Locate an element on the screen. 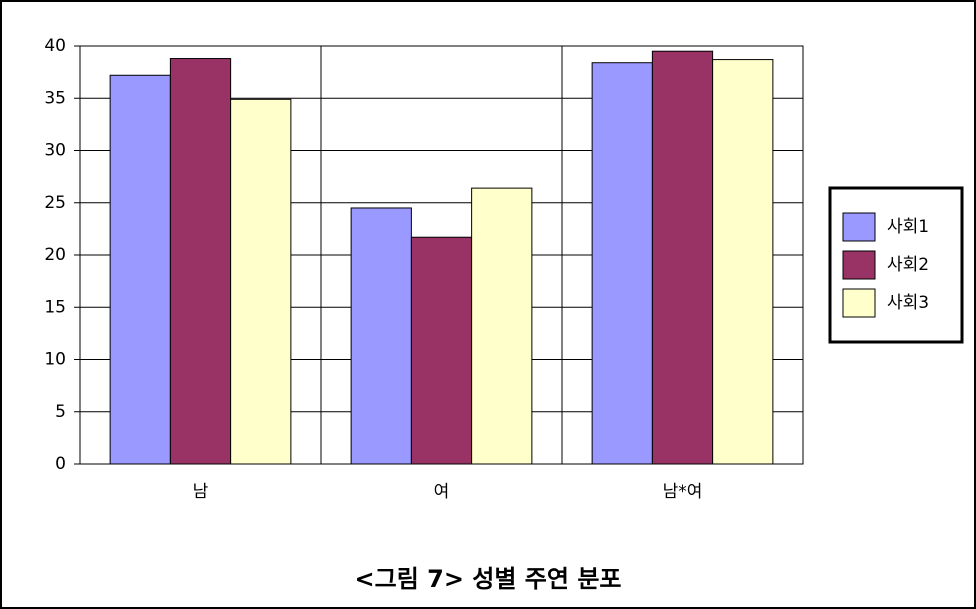 The height and width of the screenshot is (609, 976). y-tick-label: 15 is located at coordinates (55, 307).